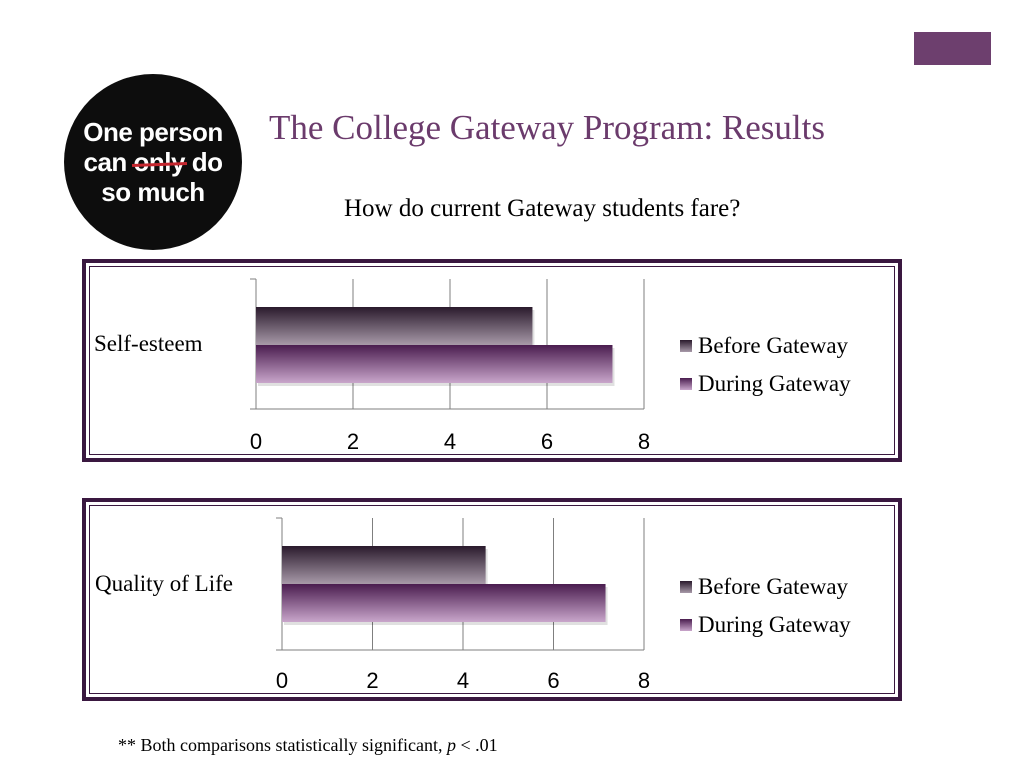 The width and height of the screenshot is (1024, 768). I want to click on category-label: Quality of Life, so click(164, 583).